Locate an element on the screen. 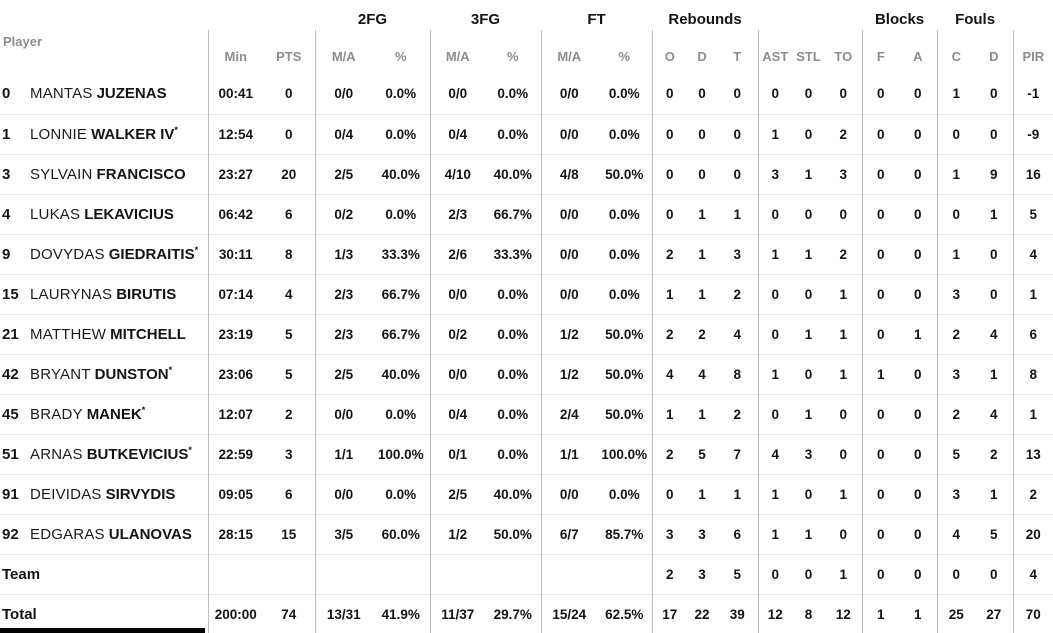  cell-min: 23:27 is located at coordinates (235, 173).